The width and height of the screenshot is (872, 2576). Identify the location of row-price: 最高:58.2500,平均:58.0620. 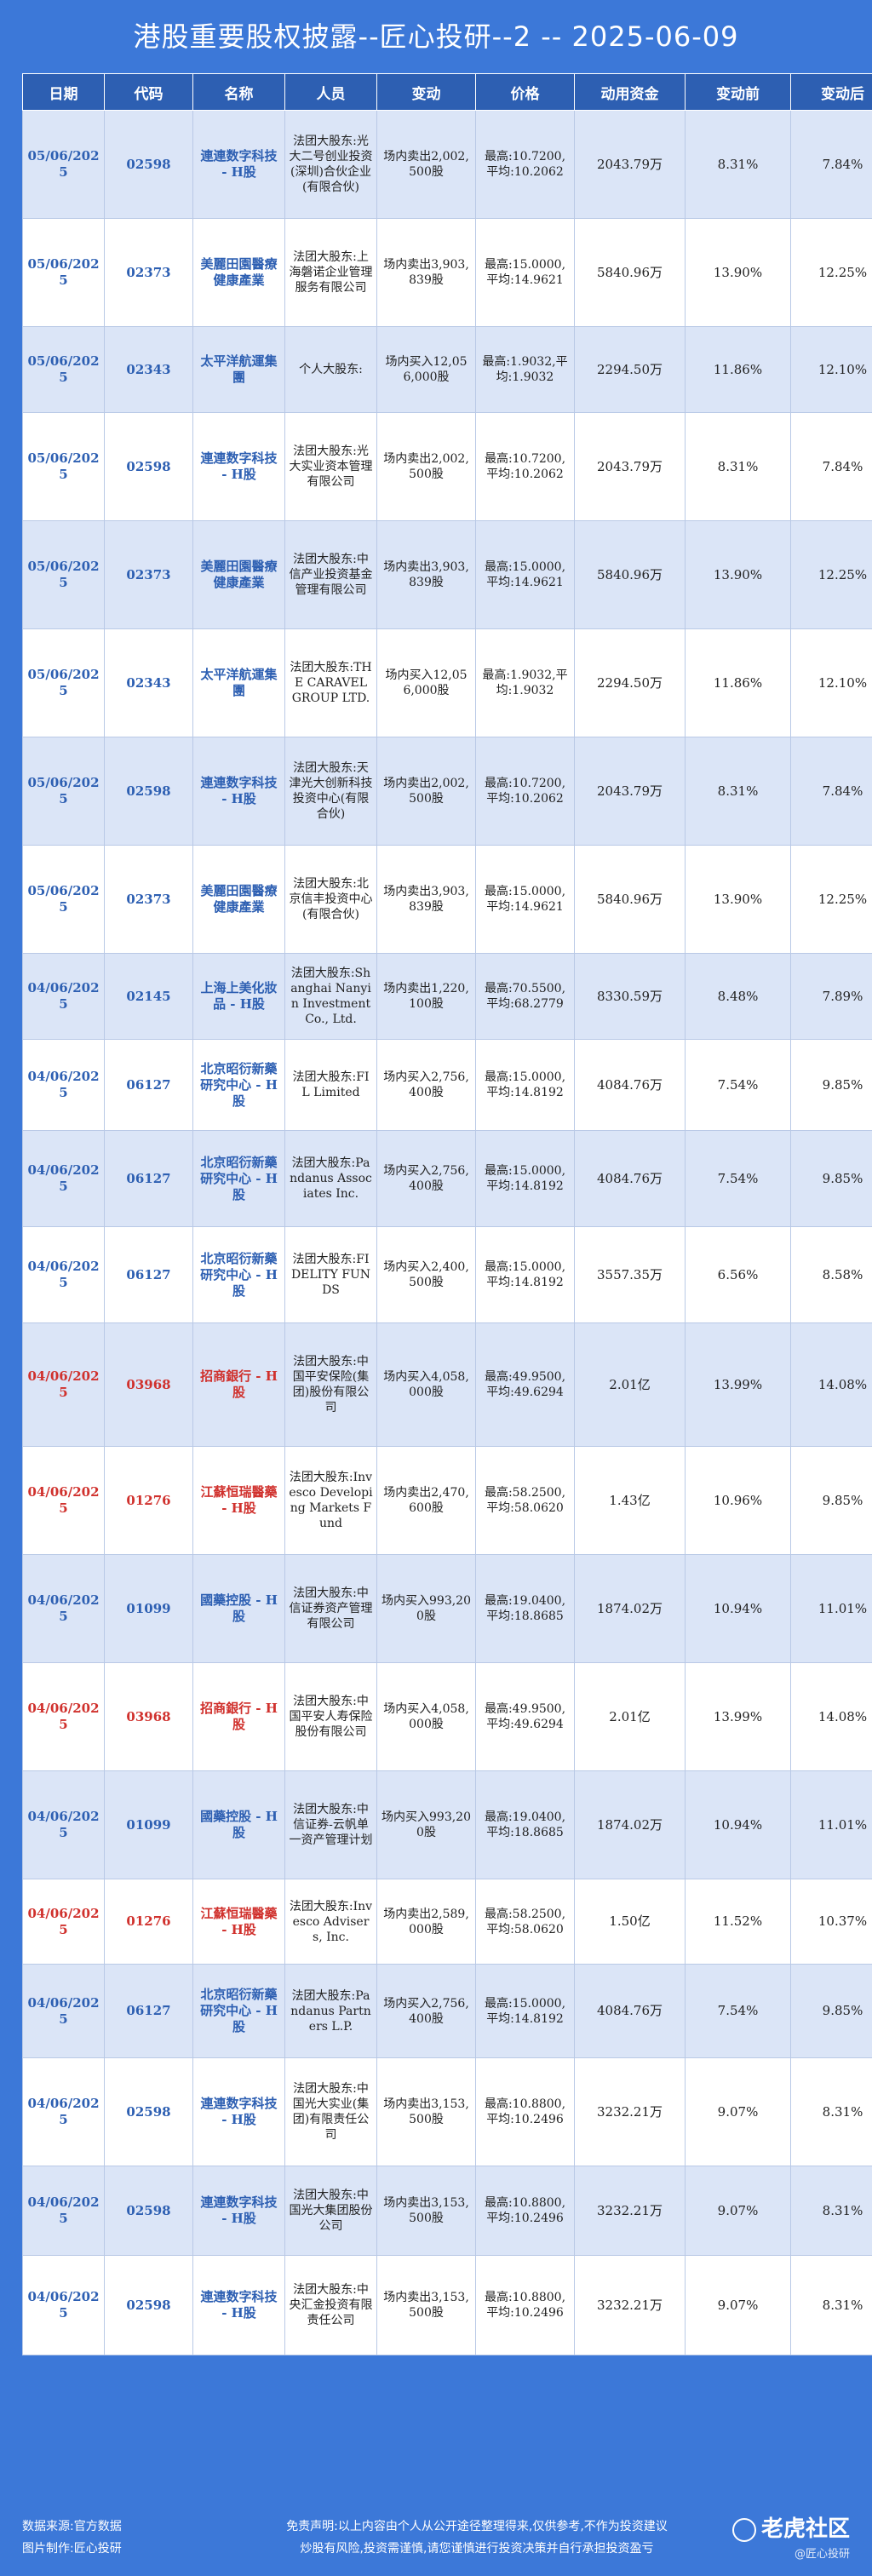
(525, 1922).